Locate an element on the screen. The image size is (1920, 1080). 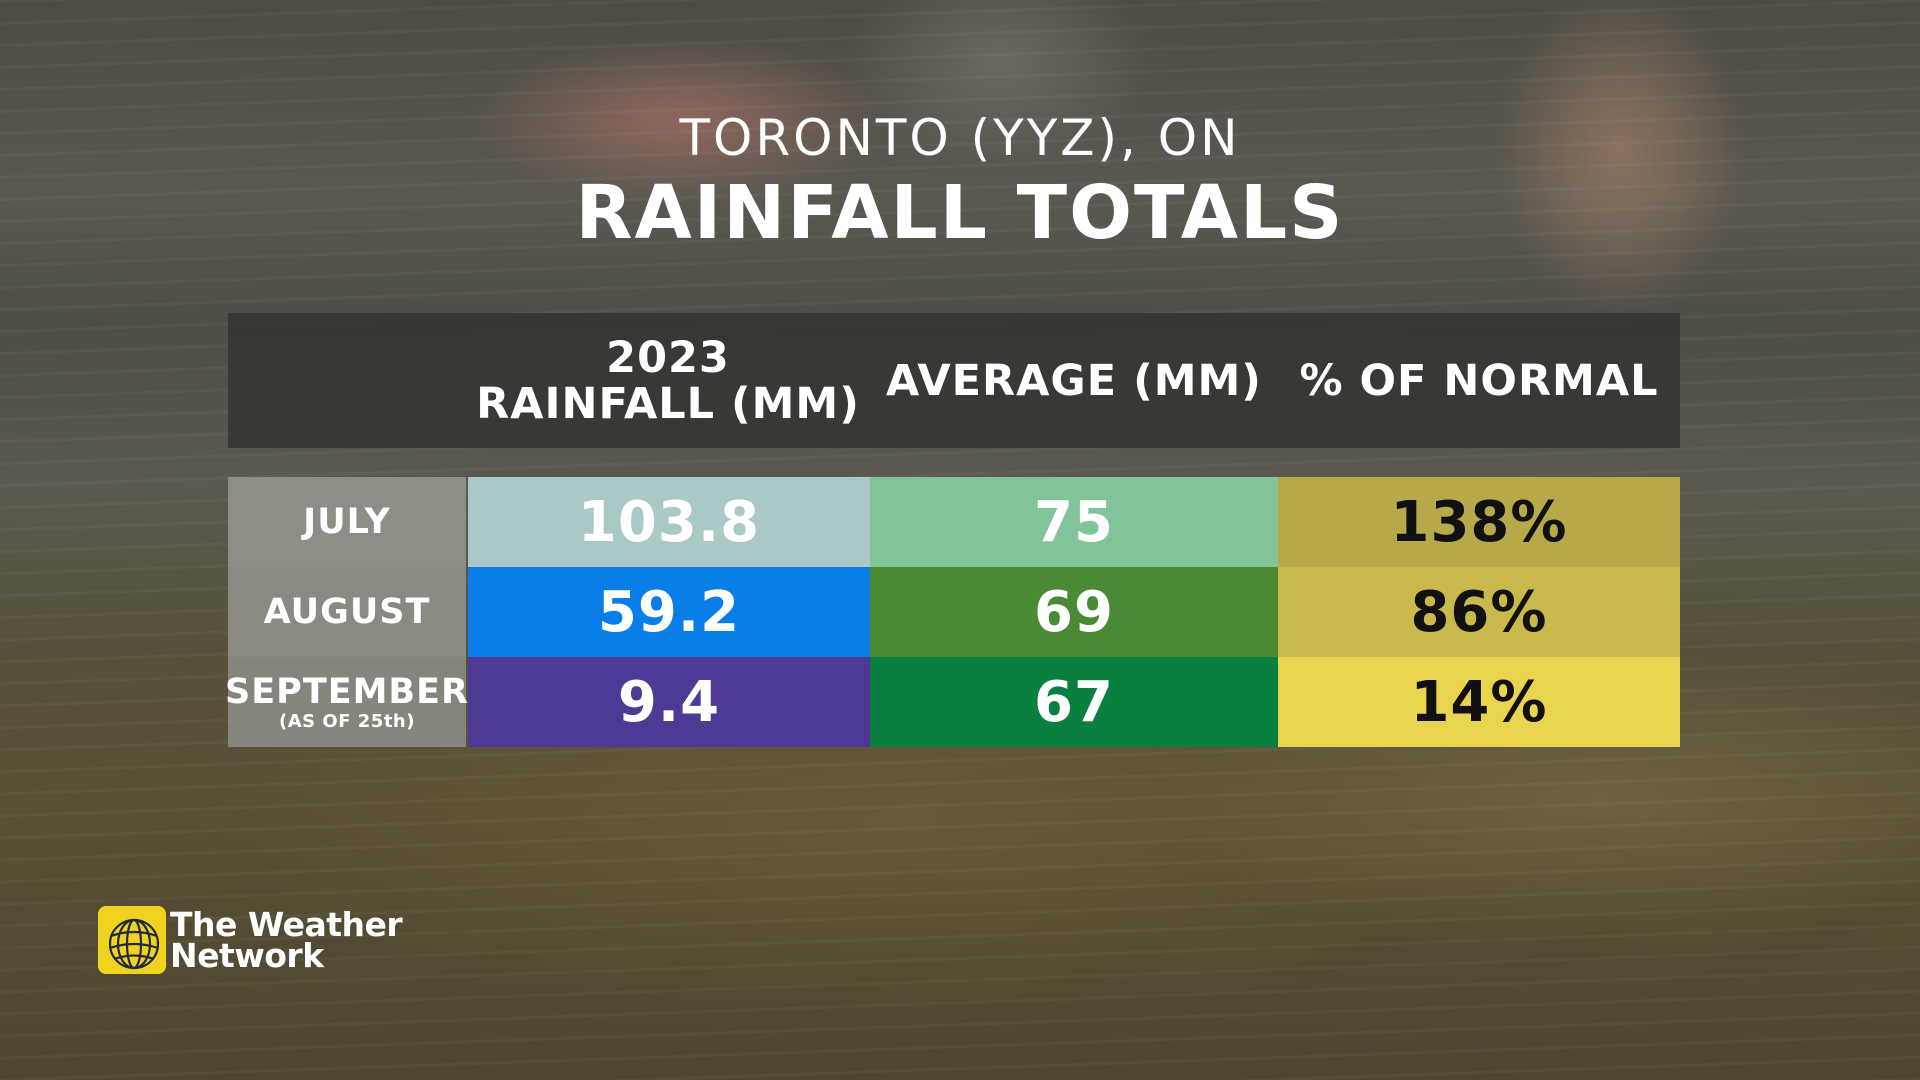
weather-network-logo: The Weather Network is located at coordinates (250, 940).